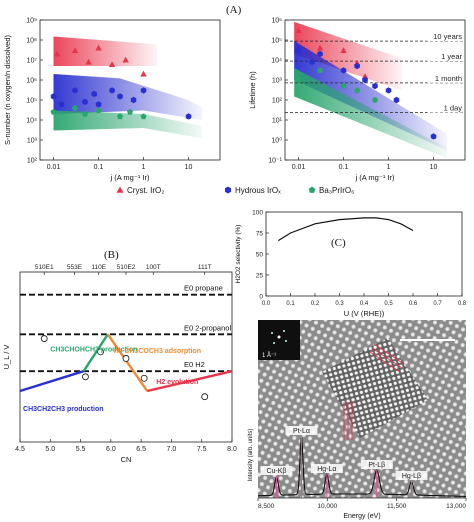 The image size is (474, 522). What do you see at coordinates (375, 177) in the screenshot?
I see `lifetime-x-label: j (A mg⁻¹ Ir)` at bounding box center [375, 177].